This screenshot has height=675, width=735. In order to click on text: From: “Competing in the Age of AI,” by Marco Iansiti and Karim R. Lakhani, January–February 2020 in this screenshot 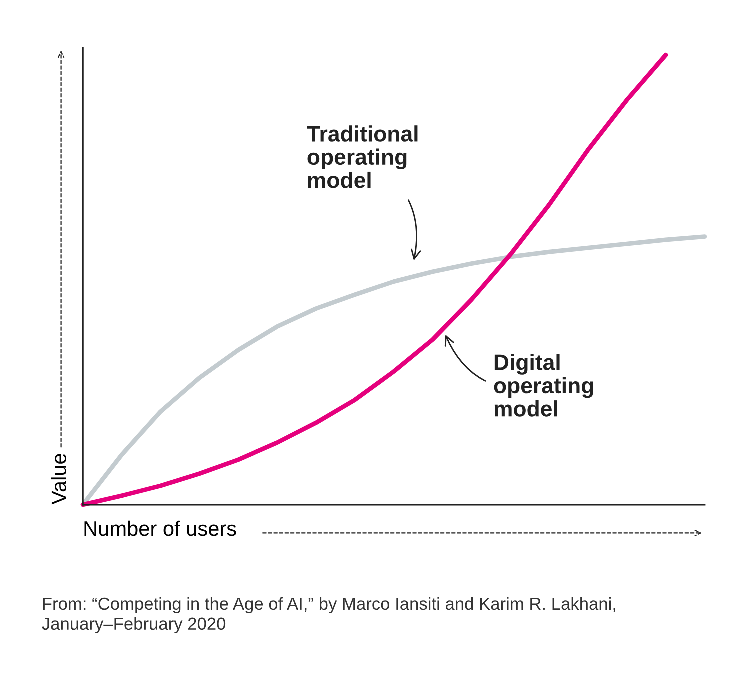, I will do `click(329, 615)`.